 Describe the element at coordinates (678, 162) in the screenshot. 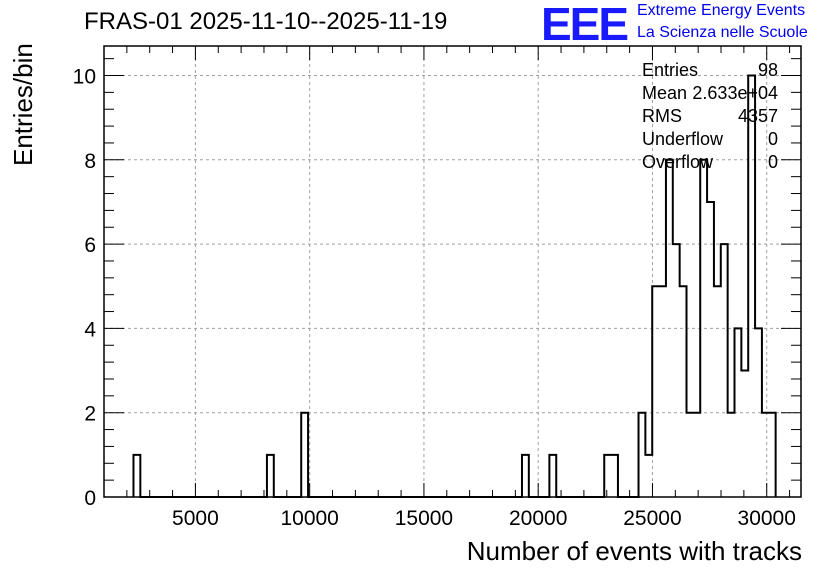

I see `stats-overflow-label: Overflow` at that location.